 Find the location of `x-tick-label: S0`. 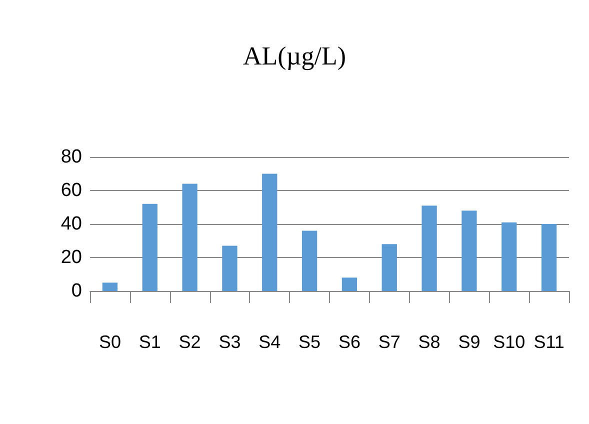

x-tick-label: S0 is located at coordinates (109, 342).